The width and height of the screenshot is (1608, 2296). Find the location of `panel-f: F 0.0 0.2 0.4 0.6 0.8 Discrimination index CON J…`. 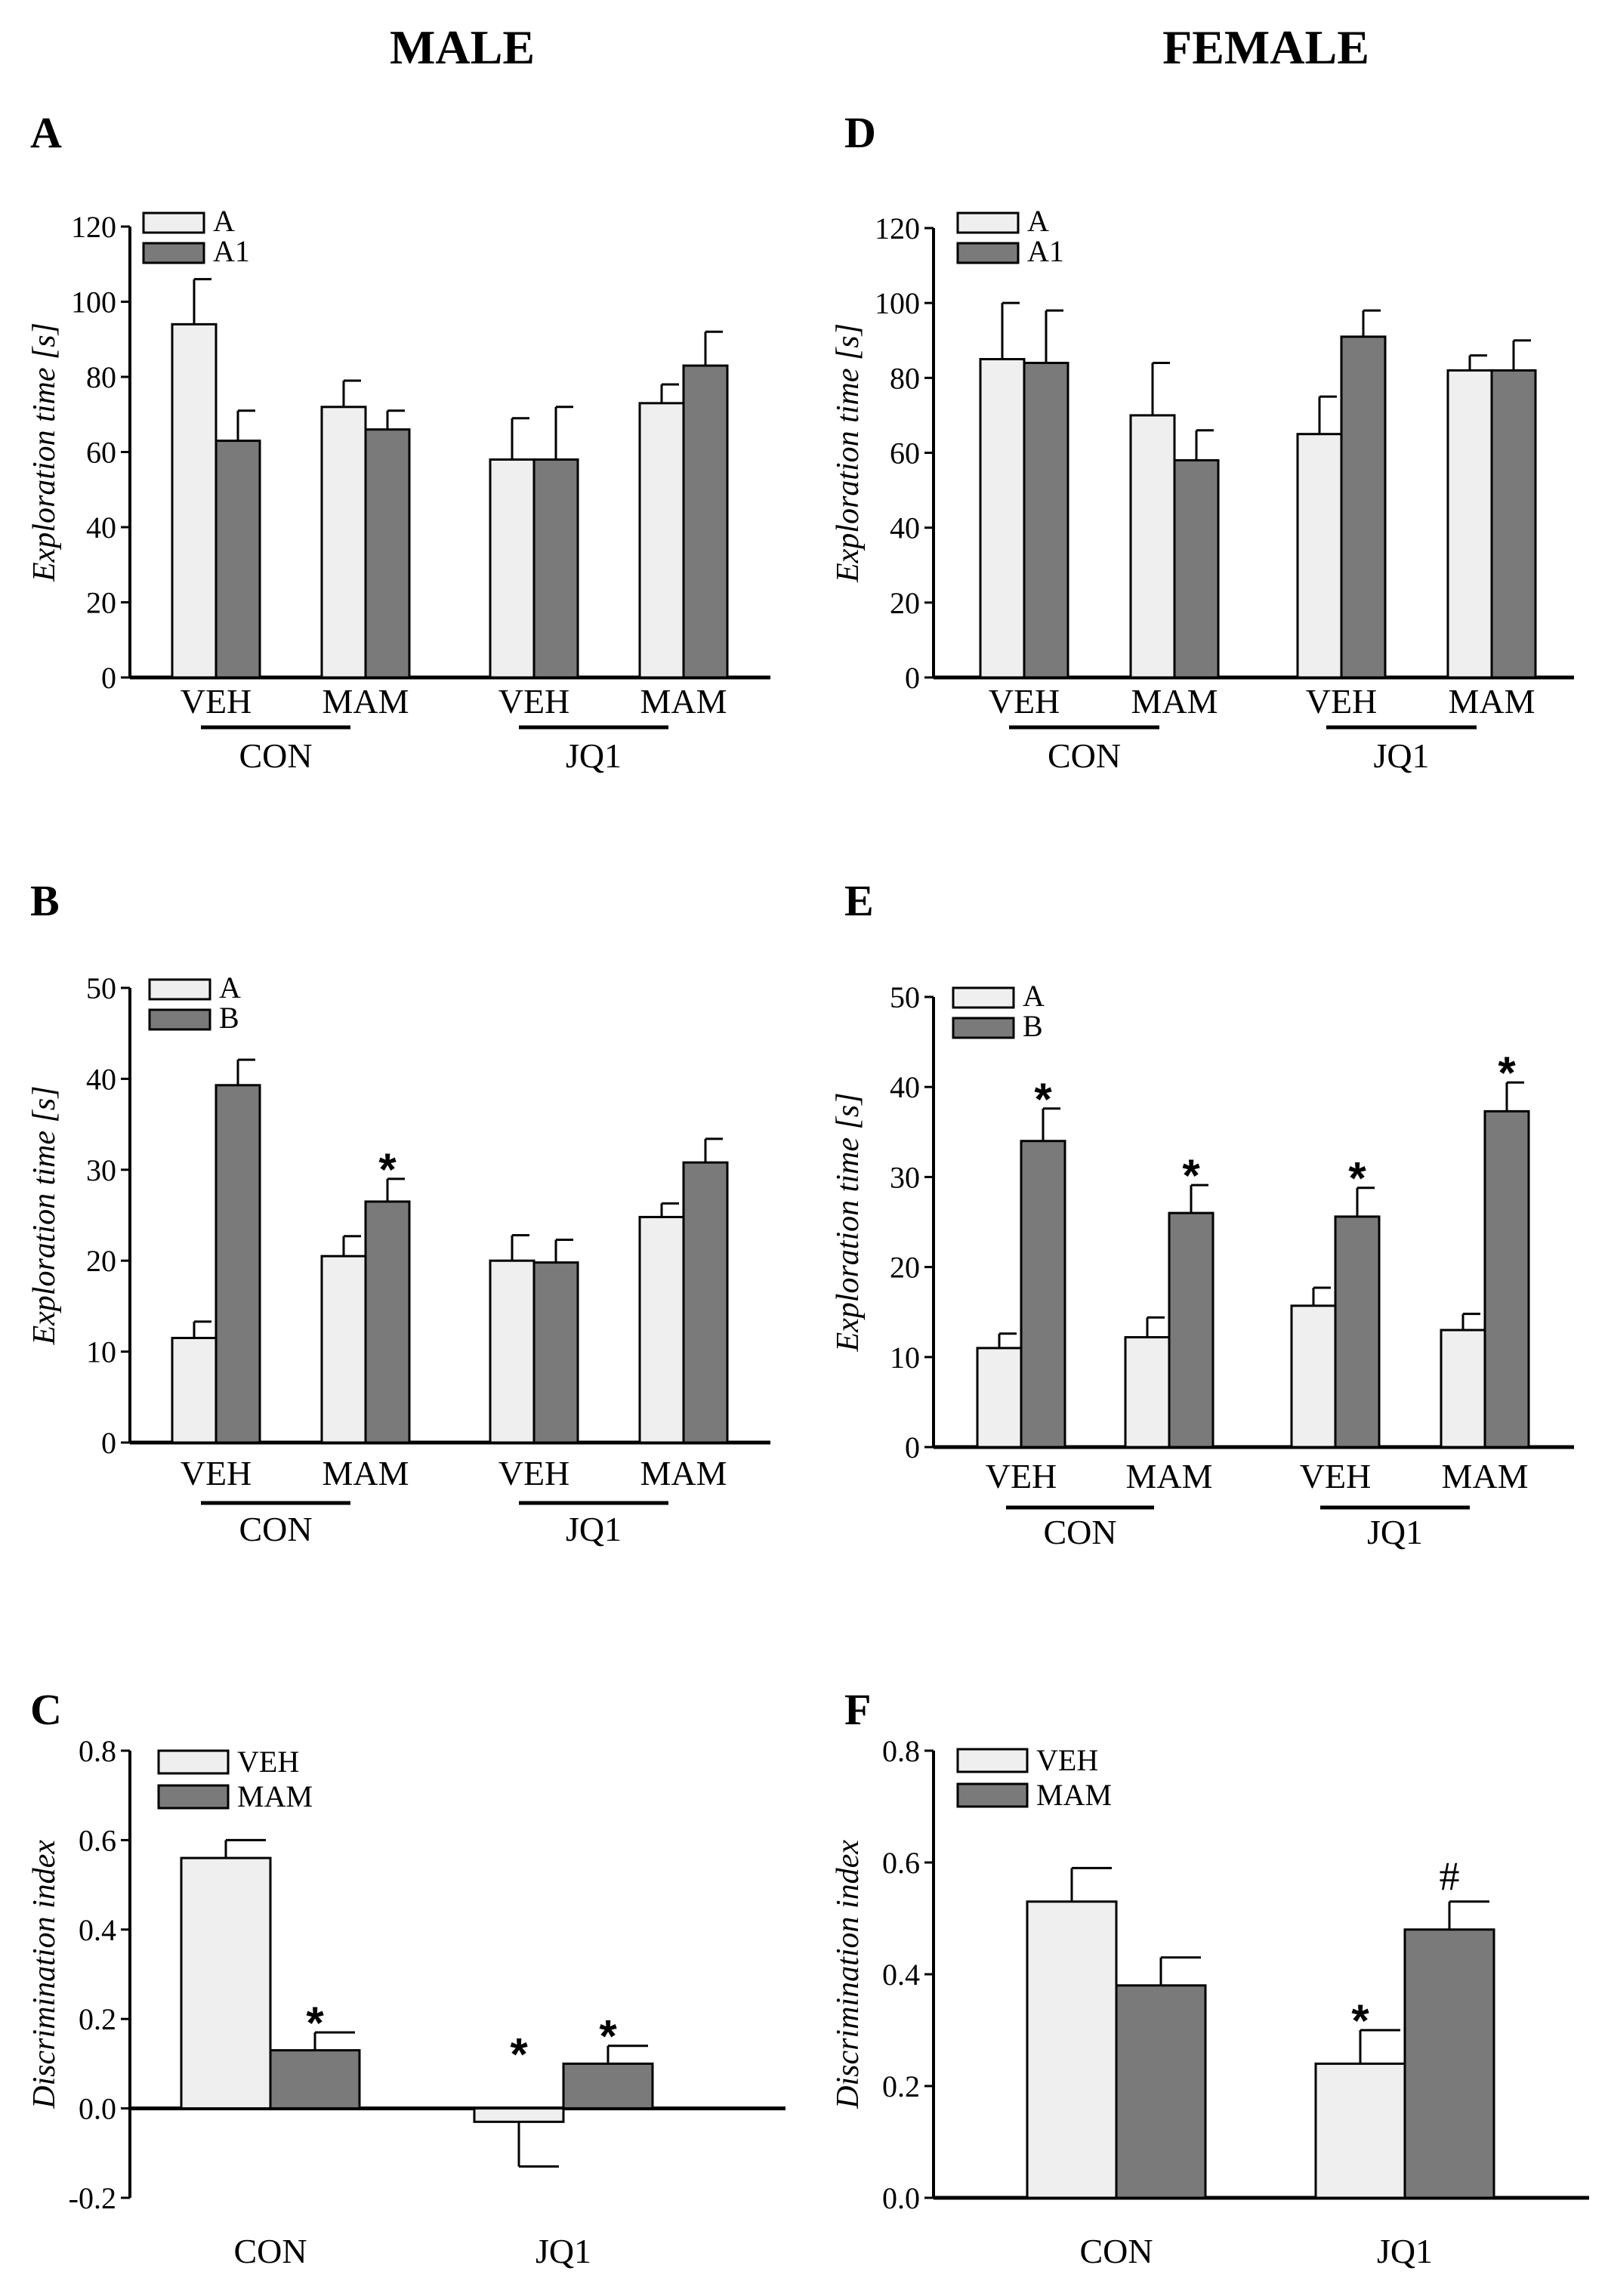

panel-f: F 0.0 0.2 0.4 0.6 0.8 Discrimination index CON J… is located at coordinates (1210, 1978).